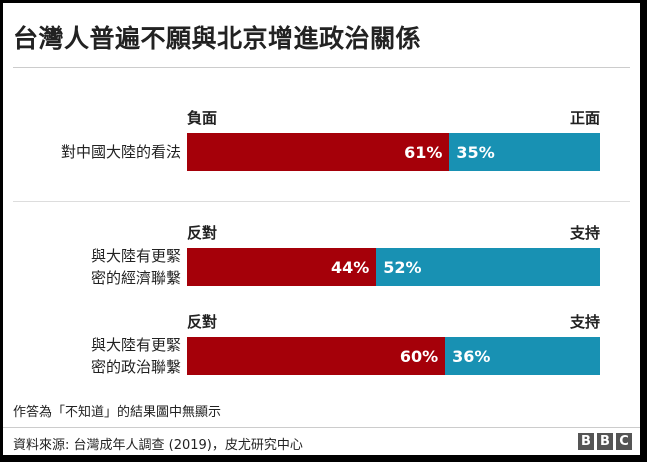  I want to click on bbc-logo-letter: C, so click(624, 441).